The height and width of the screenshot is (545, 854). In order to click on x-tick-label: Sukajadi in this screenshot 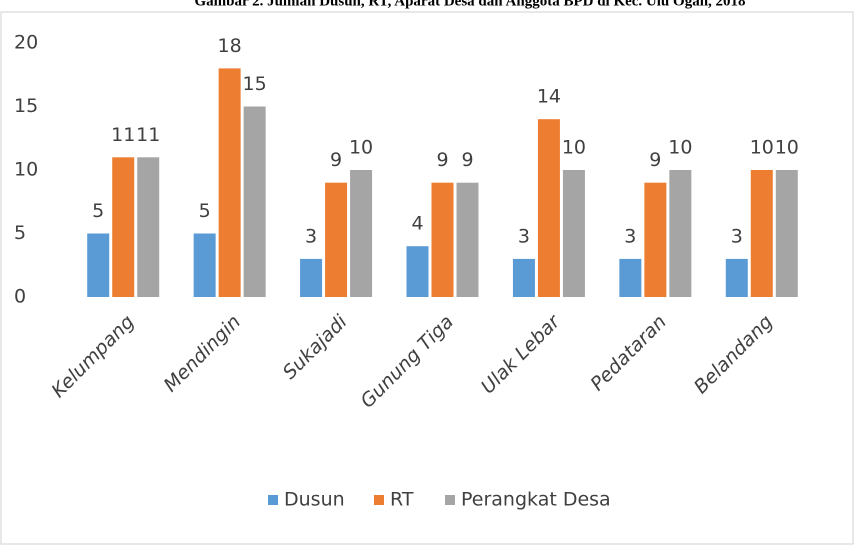, I will do `click(315, 346)`.